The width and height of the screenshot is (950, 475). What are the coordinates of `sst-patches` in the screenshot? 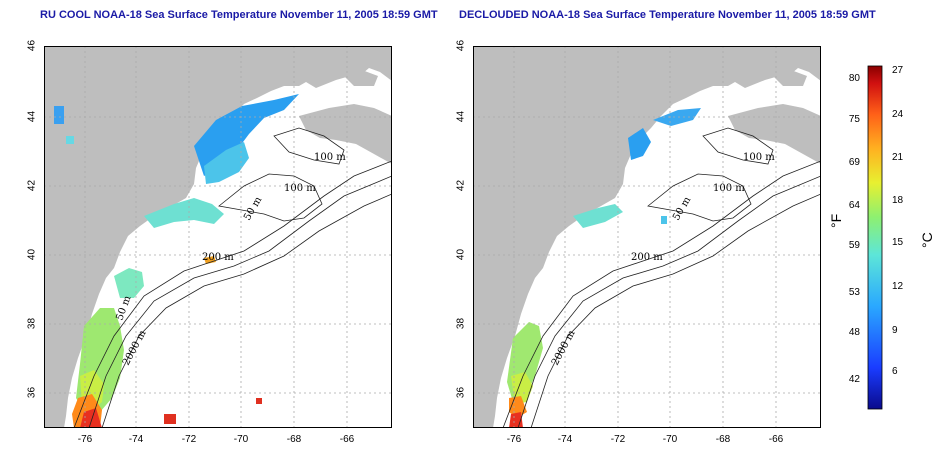 It's located at (604, 268).